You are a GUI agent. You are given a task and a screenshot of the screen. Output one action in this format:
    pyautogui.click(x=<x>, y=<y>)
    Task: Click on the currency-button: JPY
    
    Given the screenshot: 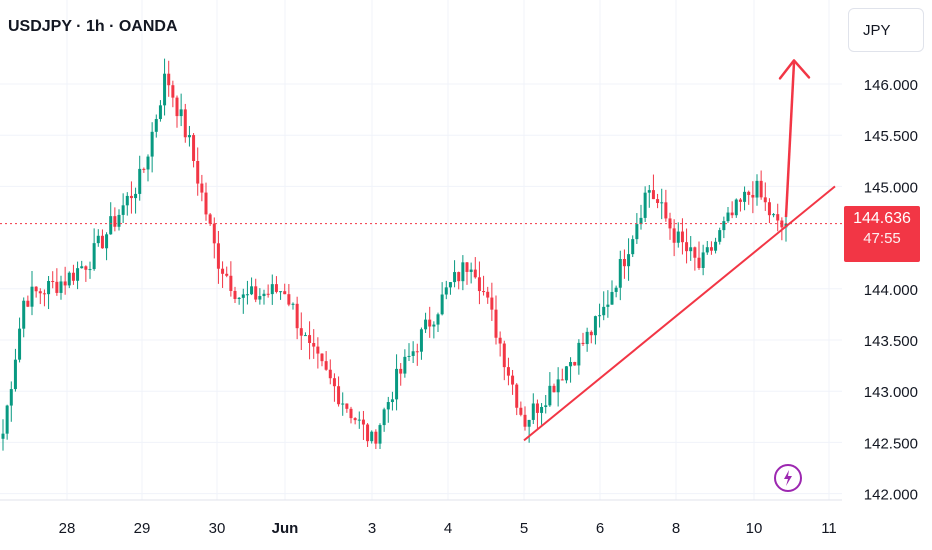 What is the action you would take?
    pyautogui.click(x=886, y=30)
    